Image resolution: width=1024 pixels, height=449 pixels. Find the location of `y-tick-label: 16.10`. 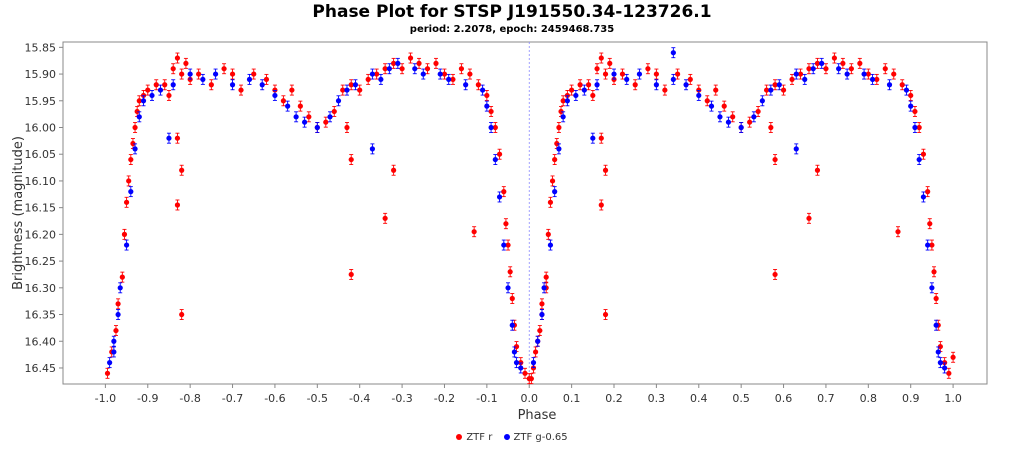

y-tick-label: 16.10 is located at coordinates (41, 181).